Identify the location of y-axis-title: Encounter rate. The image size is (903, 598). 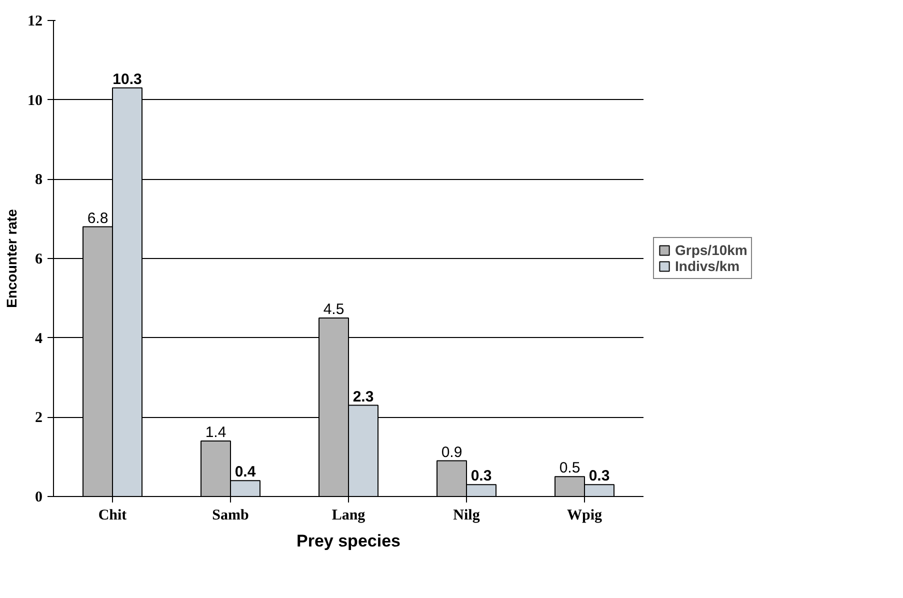
(12, 258).